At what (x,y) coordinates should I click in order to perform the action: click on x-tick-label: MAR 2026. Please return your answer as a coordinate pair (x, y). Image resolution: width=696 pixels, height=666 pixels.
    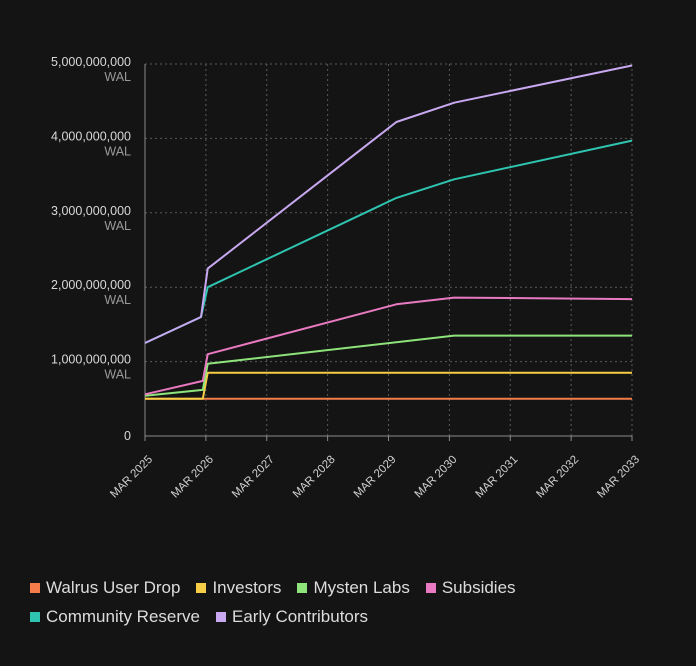
    Looking at the image, I should click on (192, 477).